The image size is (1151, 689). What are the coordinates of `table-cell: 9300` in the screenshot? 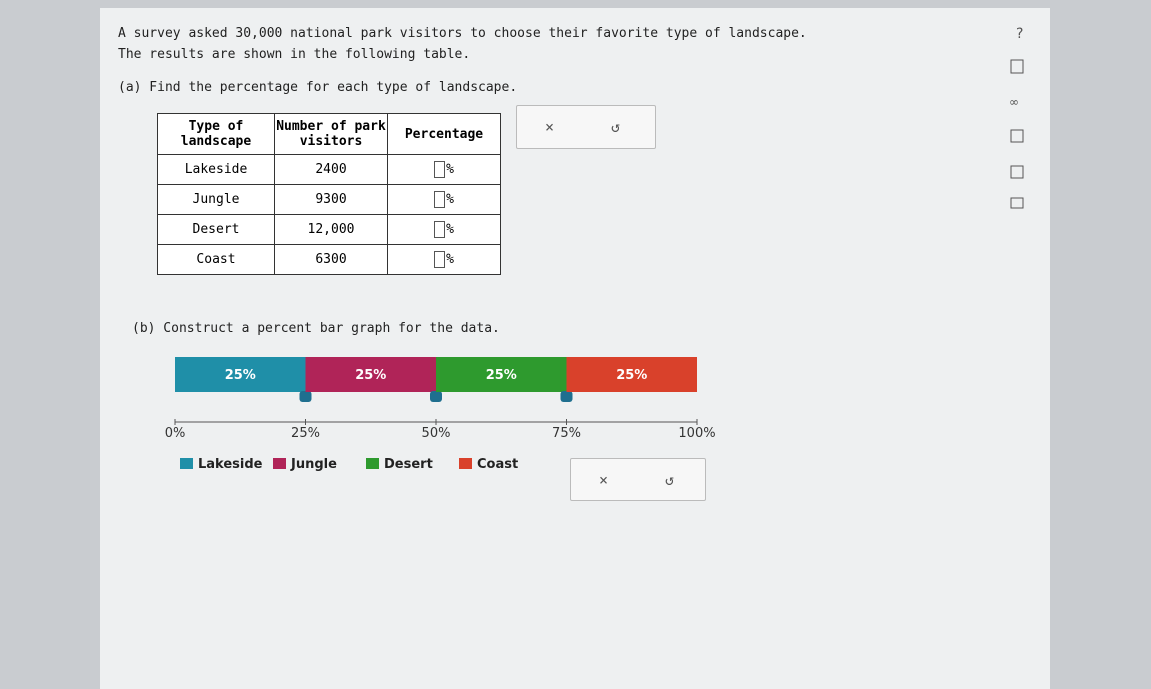 It's located at (331, 199).